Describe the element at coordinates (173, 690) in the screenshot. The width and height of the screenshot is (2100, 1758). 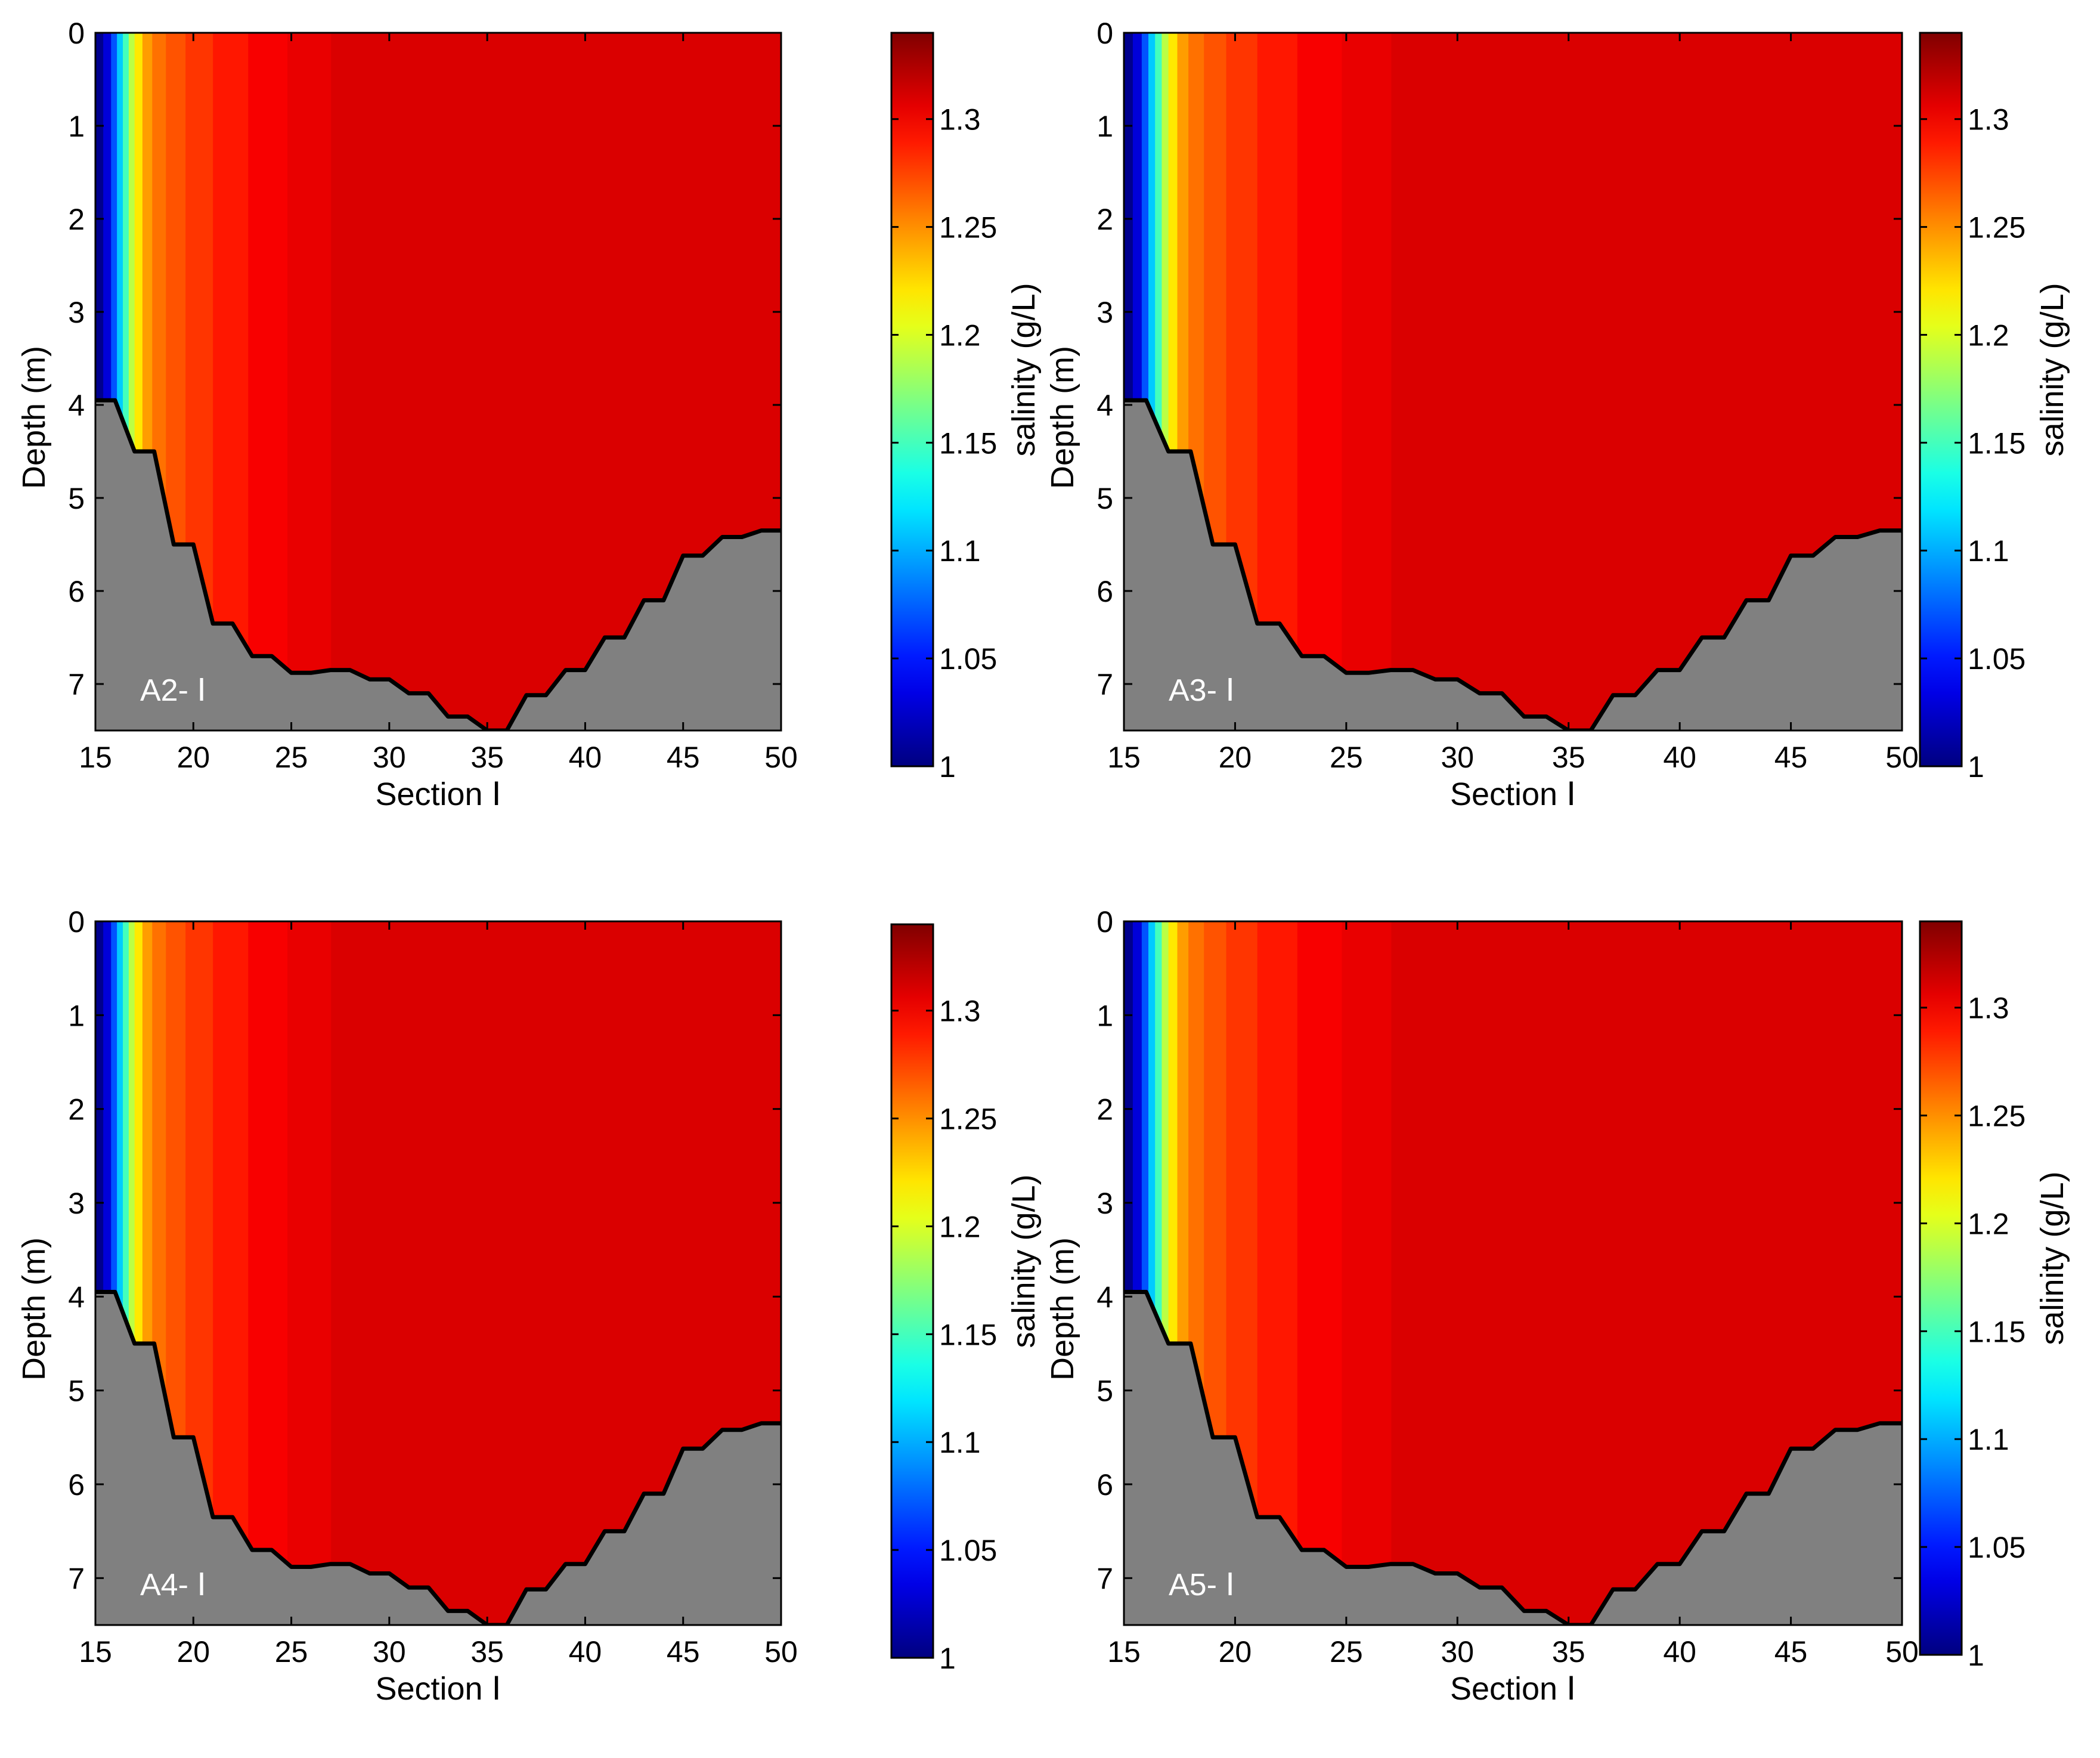
I see `panel-label: A2- Ⅰ` at that location.